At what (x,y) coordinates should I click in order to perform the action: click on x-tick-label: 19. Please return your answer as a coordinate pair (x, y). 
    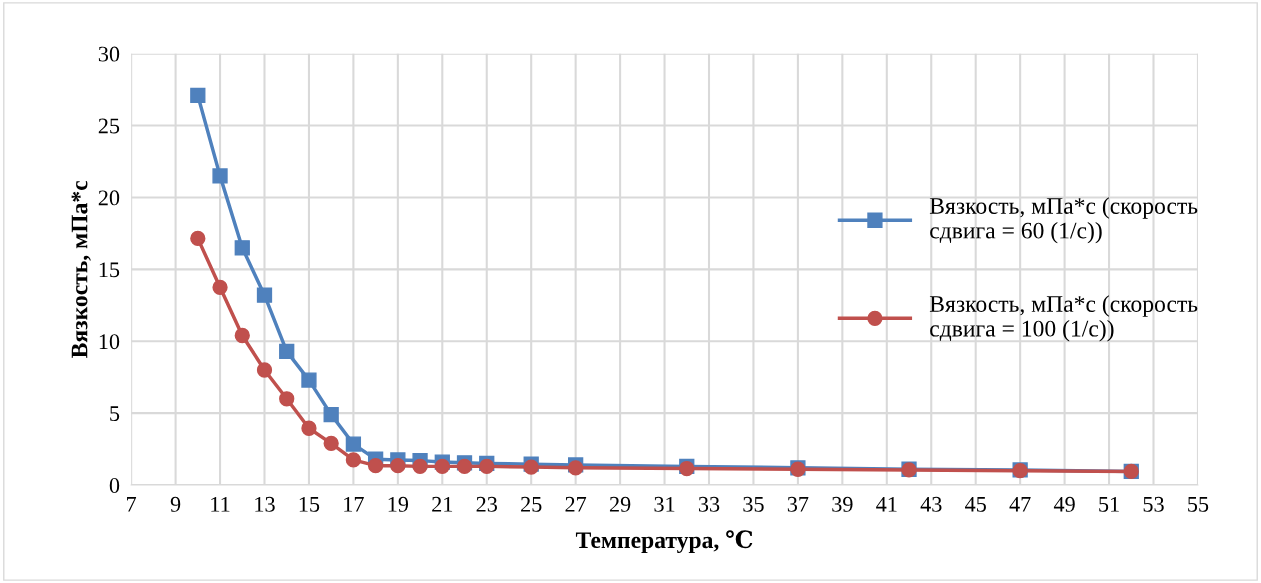
    Looking at the image, I should click on (398, 504).